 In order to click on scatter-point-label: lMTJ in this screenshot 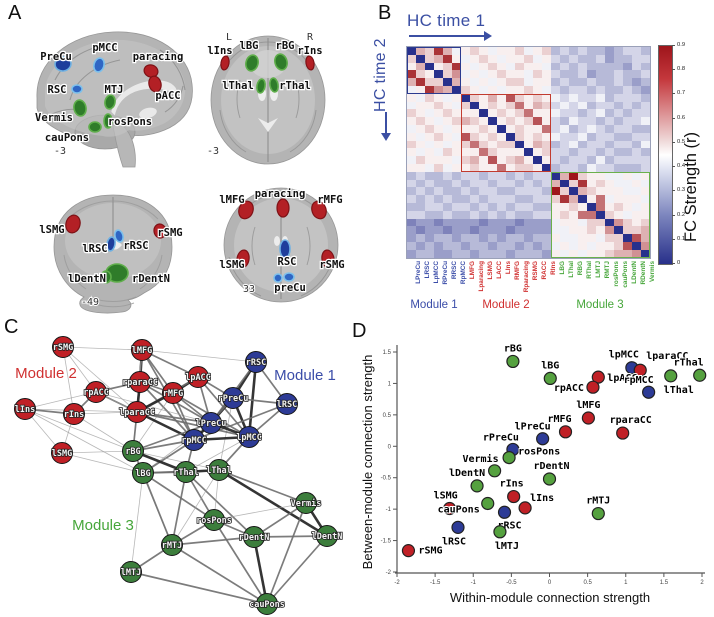, I will do `click(507, 546)`.